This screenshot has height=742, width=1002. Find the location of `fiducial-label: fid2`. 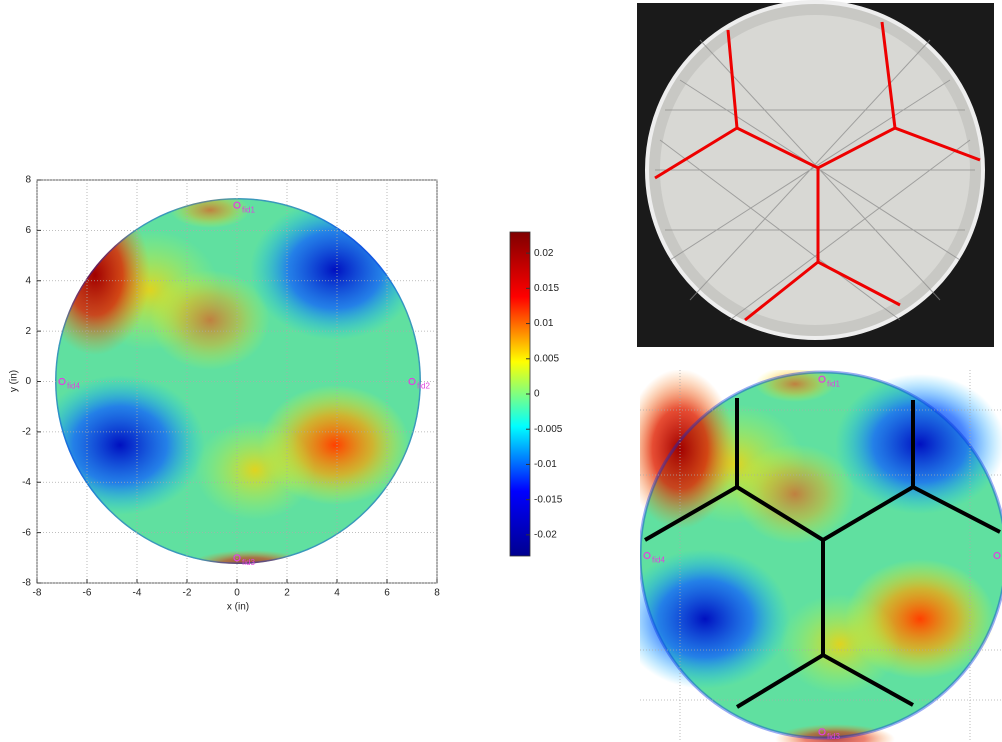

fiducial-label: fid2 is located at coordinates (423, 386).